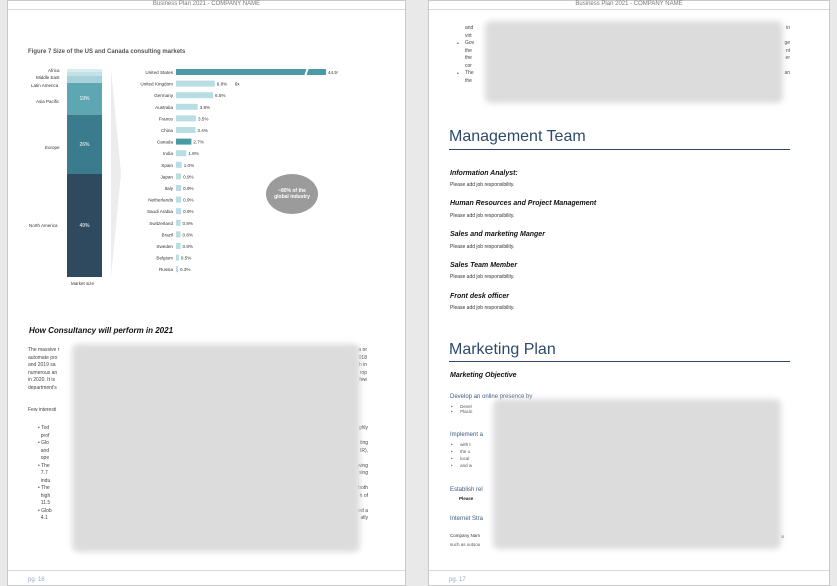 The image size is (837, 586). Describe the element at coordinates (517, 136) in the screenshot. I see `management-title: Management Team` at that location.